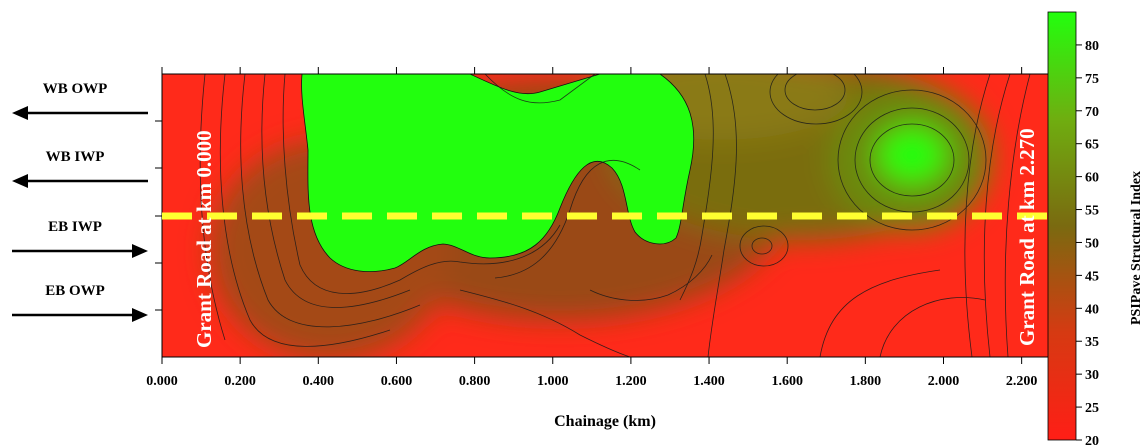 The image size is (1148, 445). What do you see at coordinates (204, 239) in the screenshot?
I see `left-annotation: Grant Road at km 0.000` at bounding box center [204, 239].